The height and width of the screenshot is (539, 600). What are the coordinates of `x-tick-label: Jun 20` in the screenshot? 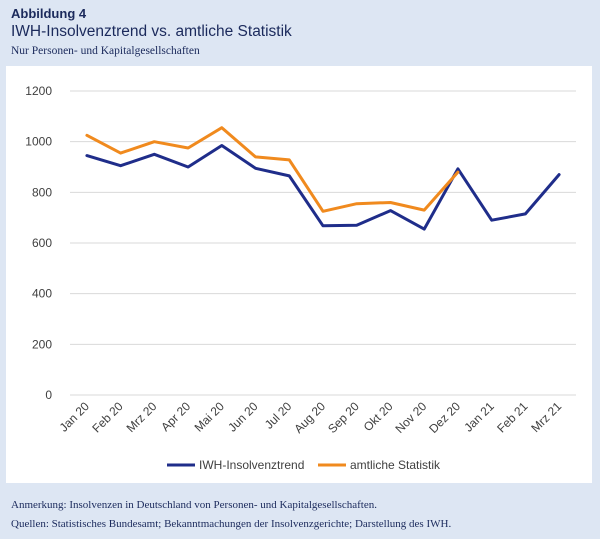 It's located at (243, 417).